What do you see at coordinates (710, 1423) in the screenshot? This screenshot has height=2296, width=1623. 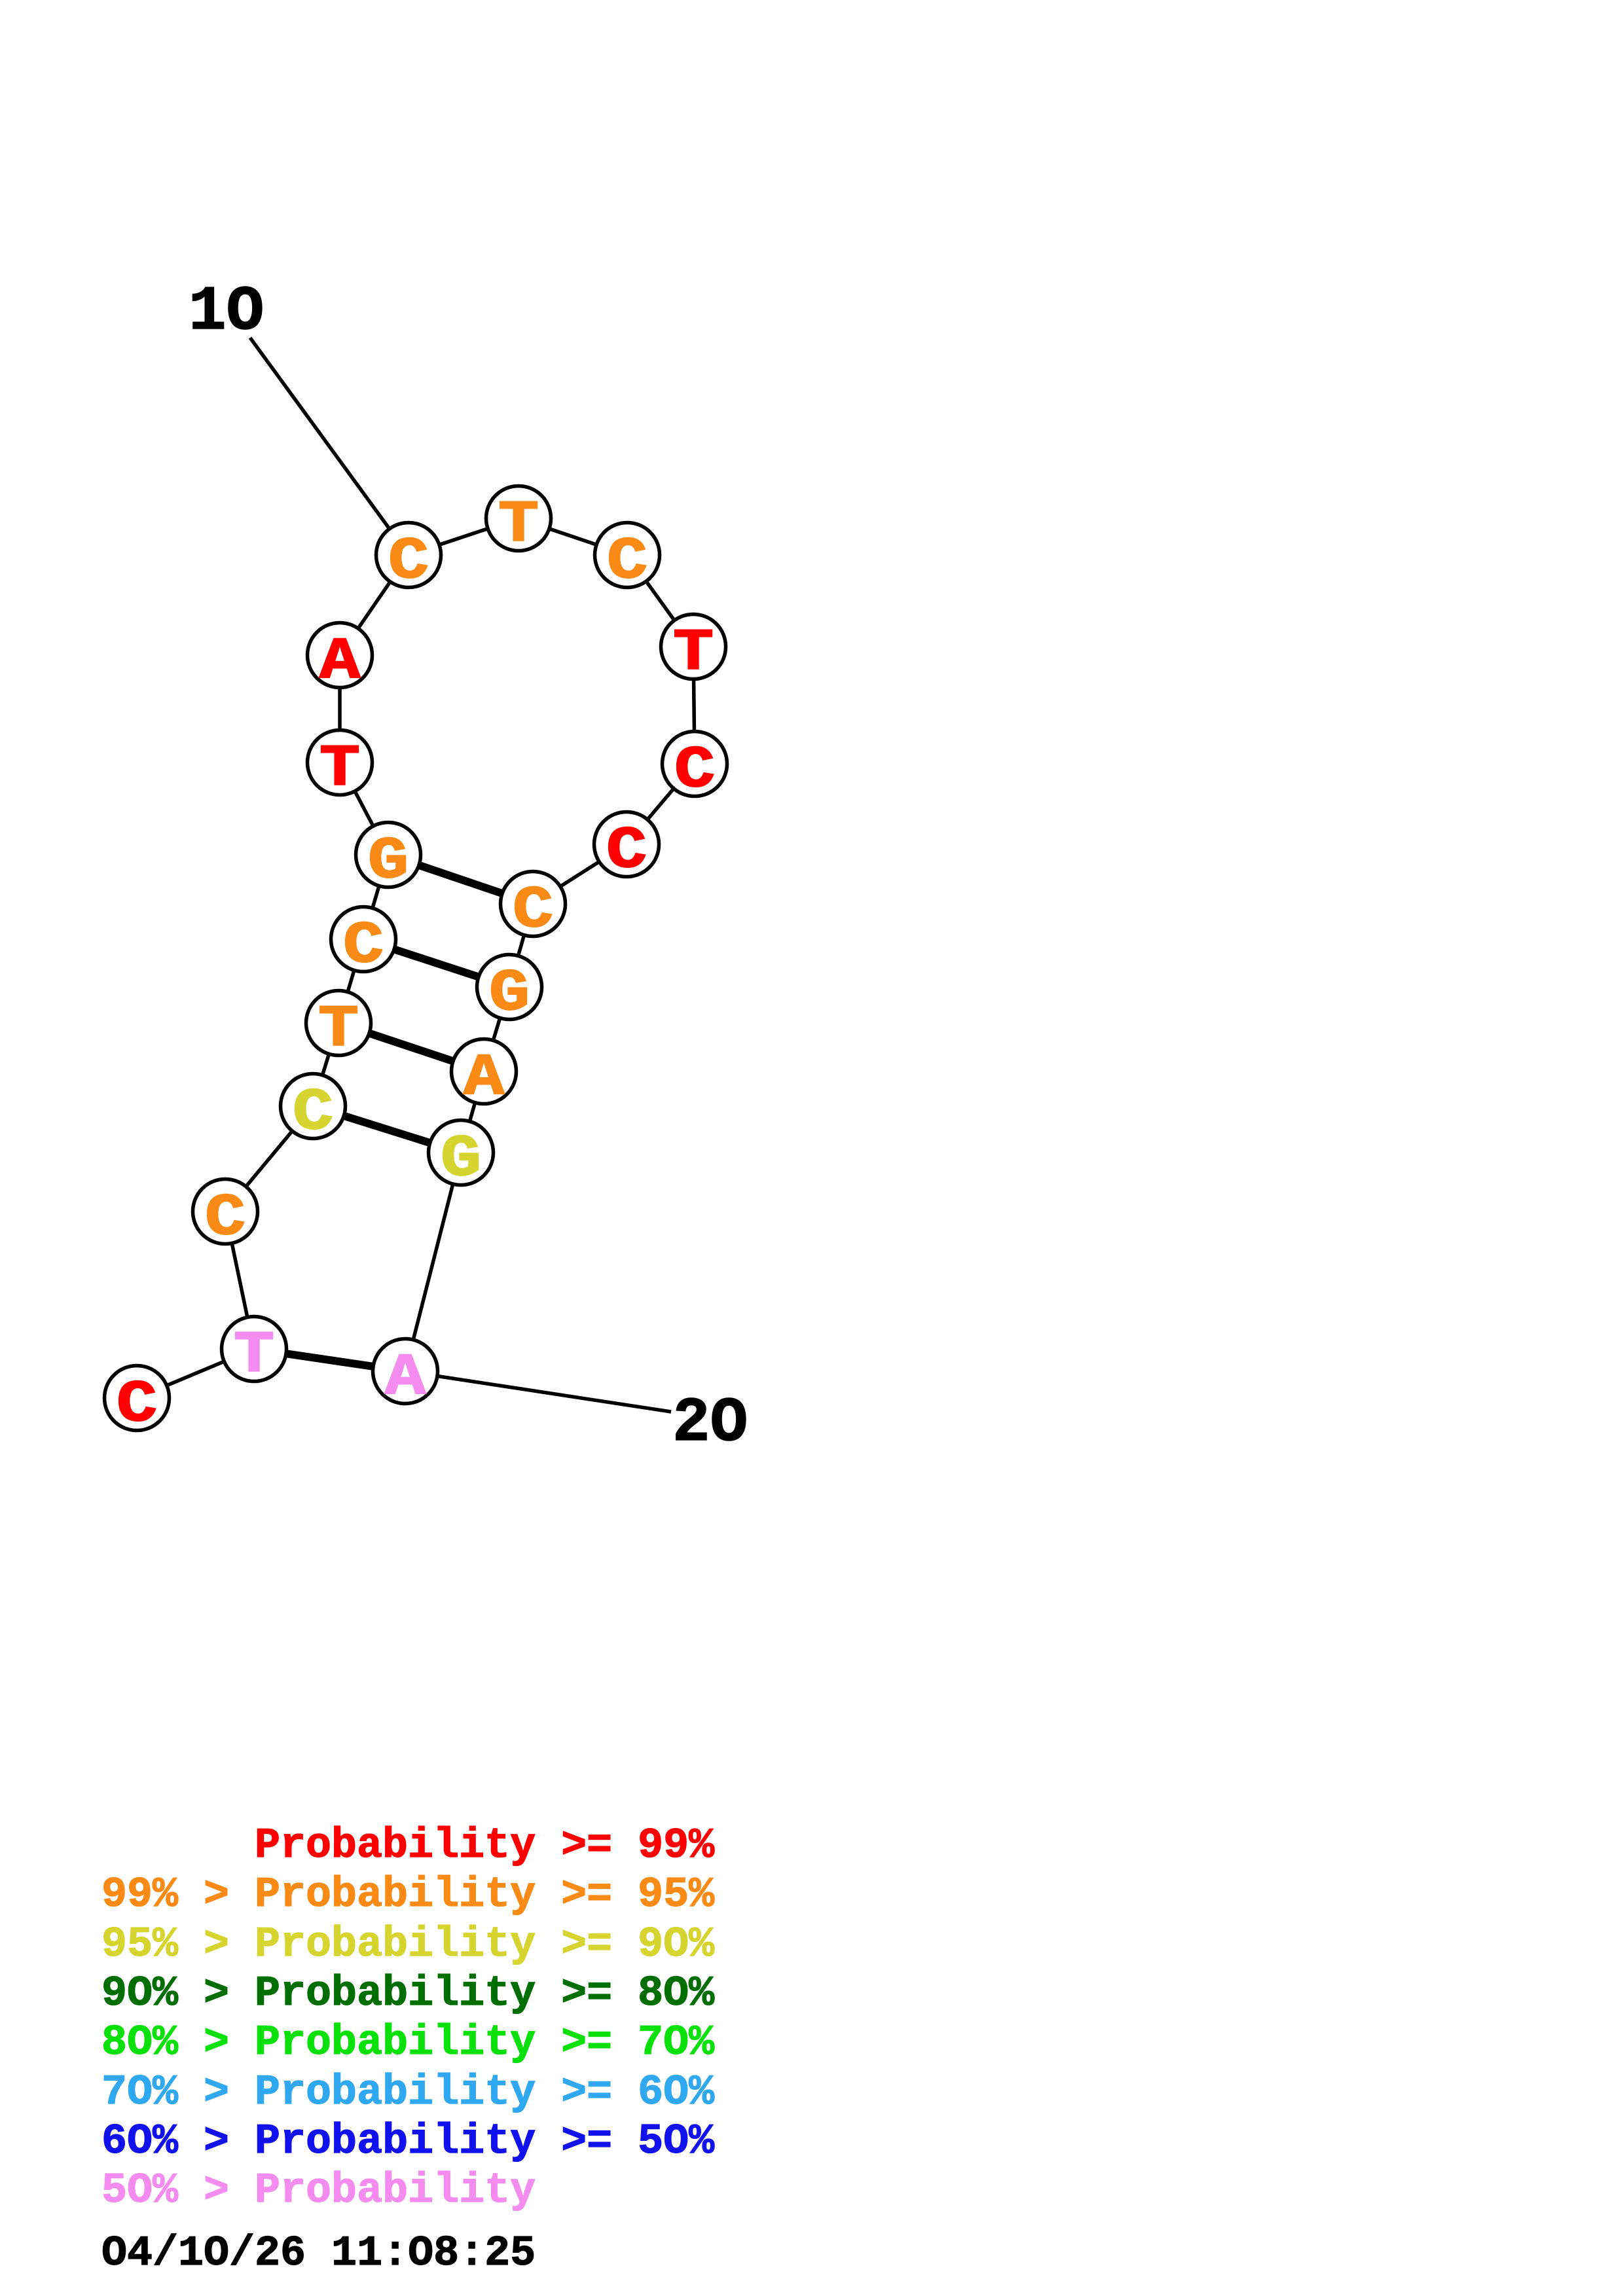 I see `svg-text: 2O` at bounding box center [710, 1423].